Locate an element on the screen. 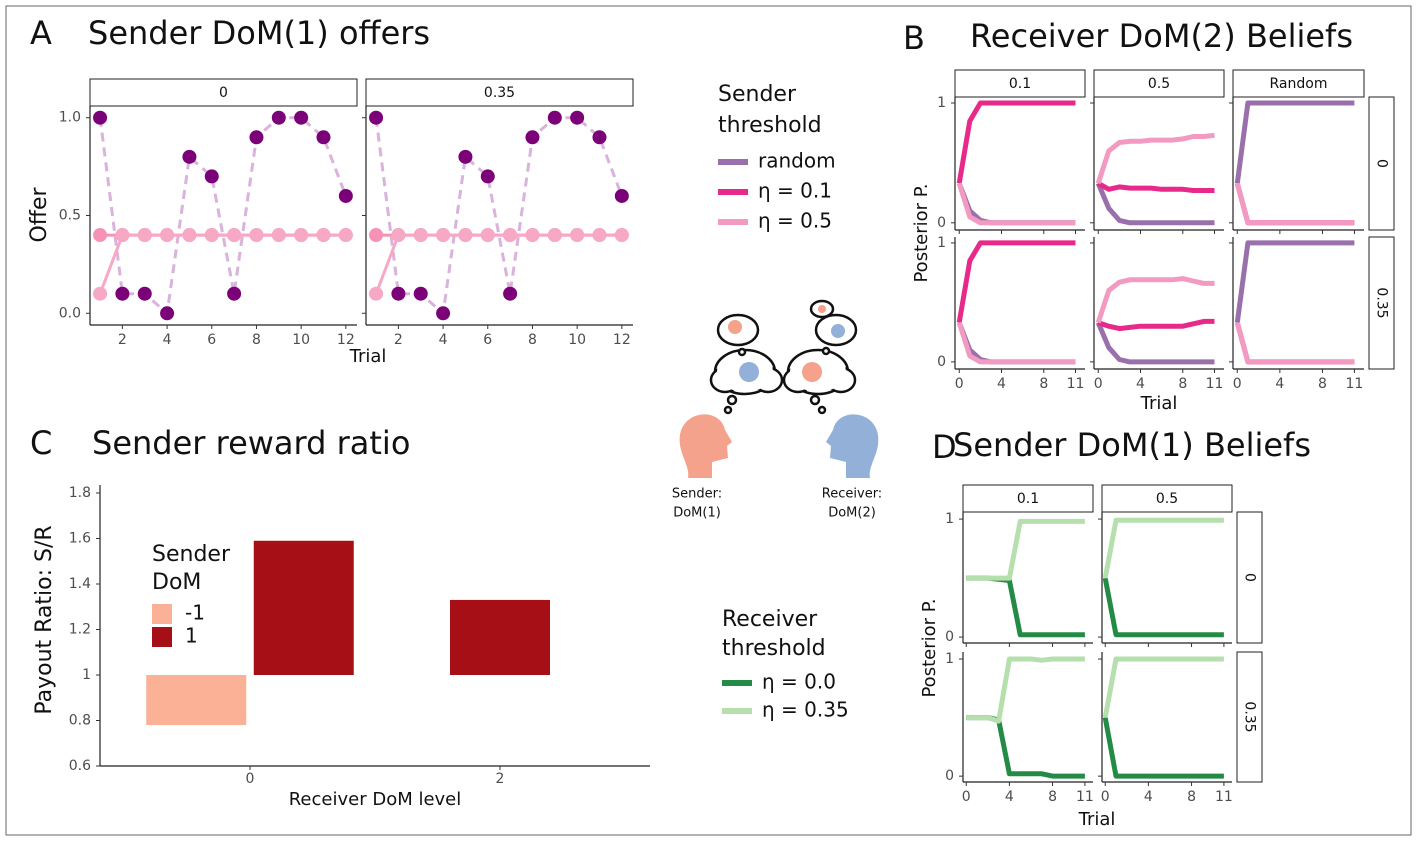  panel-title: Sender DoM(1) Beliefs is located at coordinates (1132, 445).